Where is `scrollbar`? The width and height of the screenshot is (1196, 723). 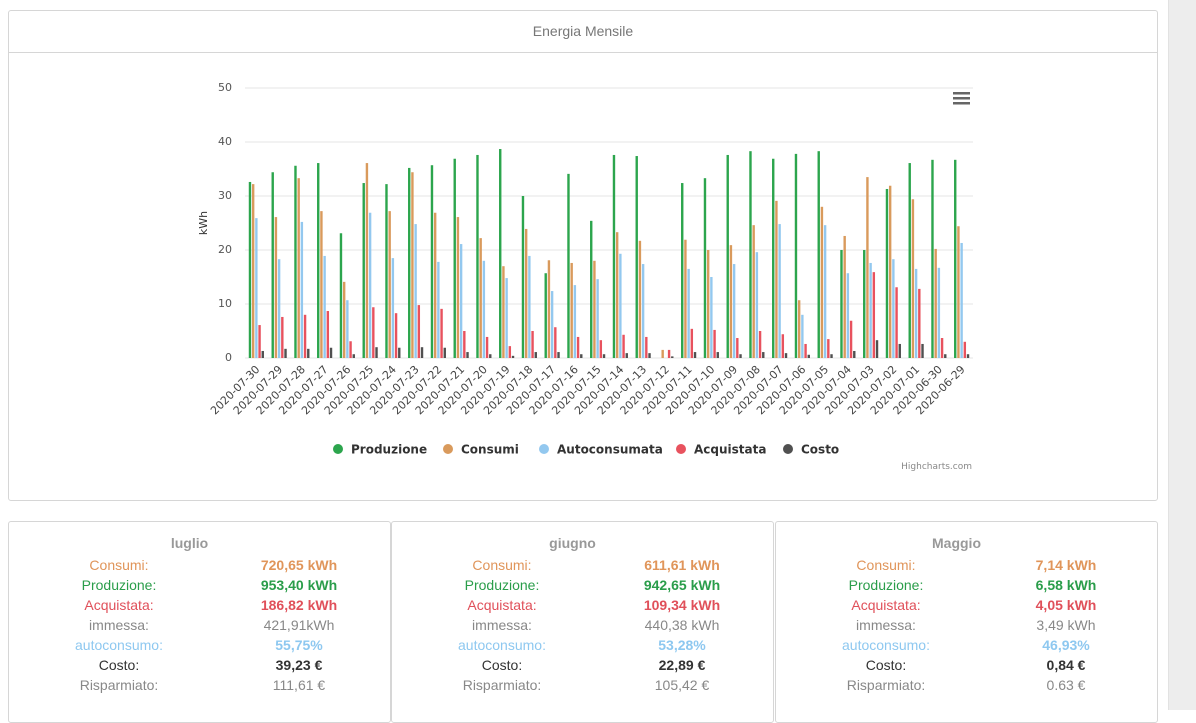 scrollbar is located at coordinates (1182, 355).